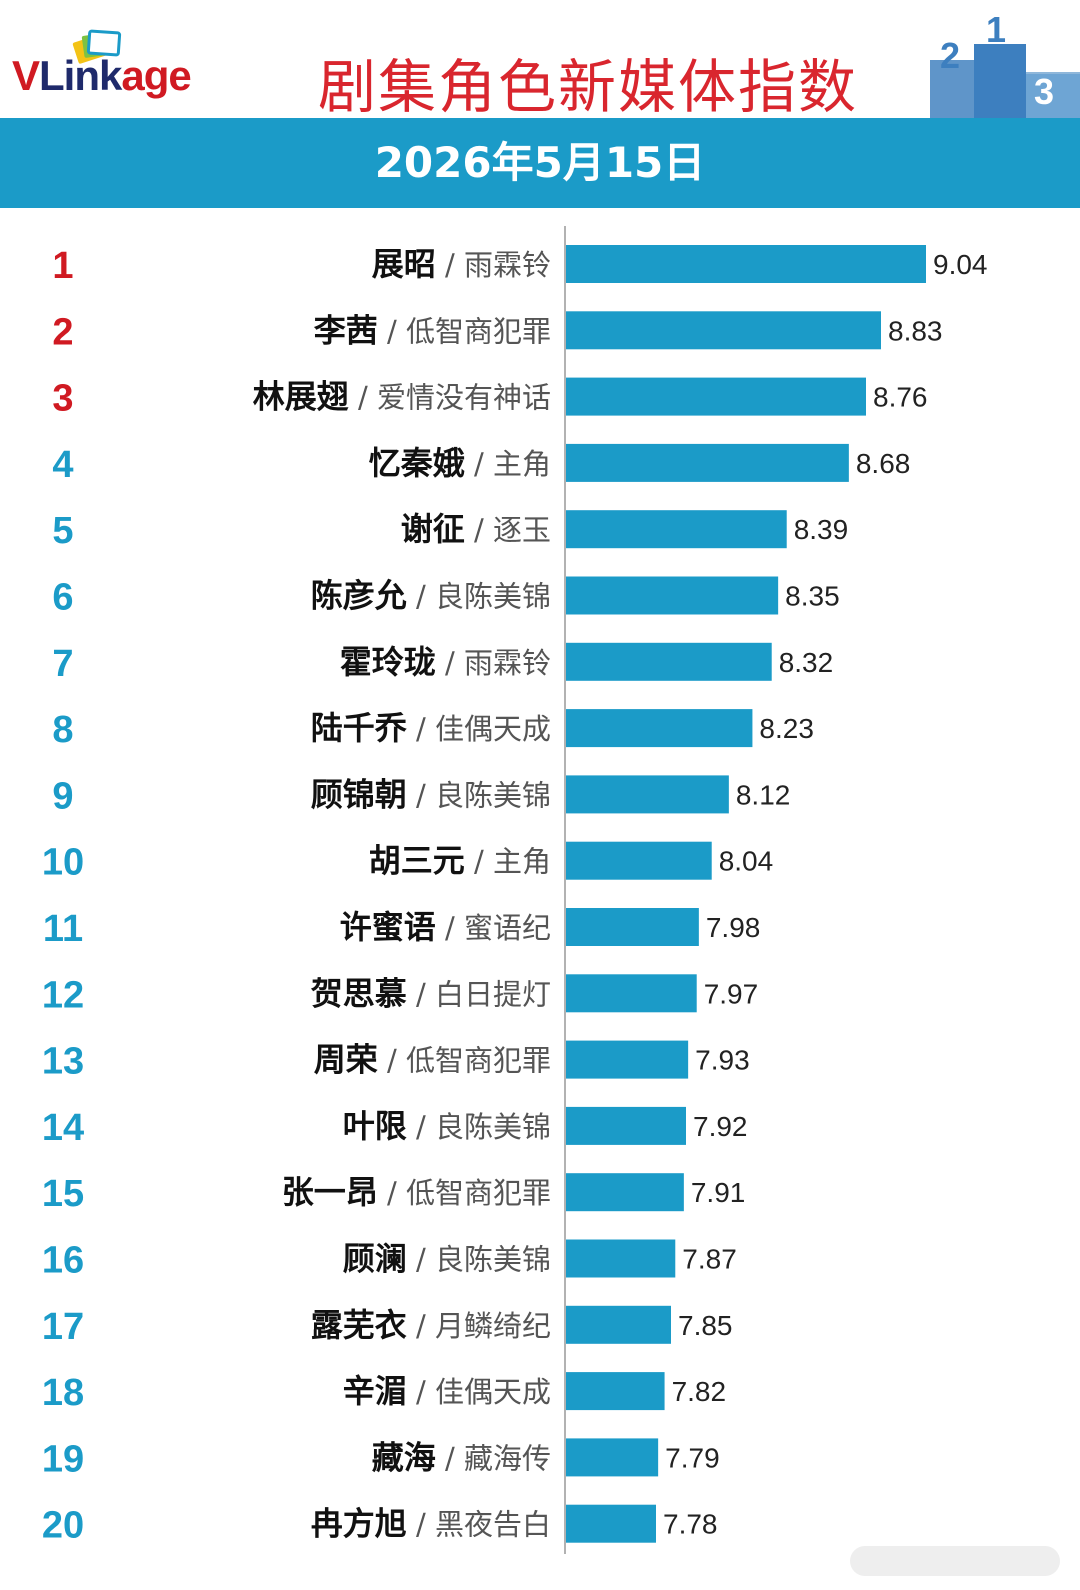 The image size is (1080, 1590). Describe the element at coordinates (359, 728) in the screenshot. I see `character-name: 陆千乔` at that location.